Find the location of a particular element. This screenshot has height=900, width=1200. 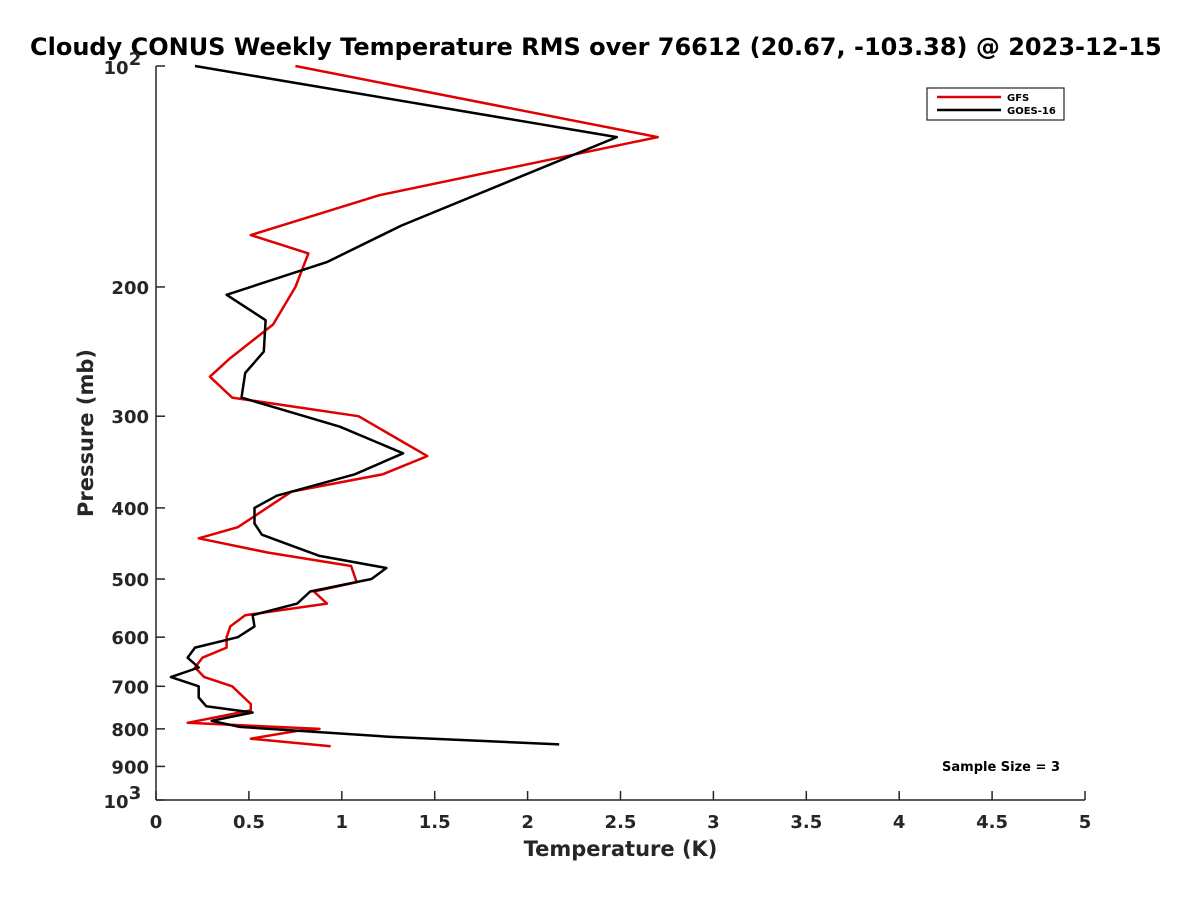

x-axis-label: Temperature (K) is located at coordinates (621, 849).